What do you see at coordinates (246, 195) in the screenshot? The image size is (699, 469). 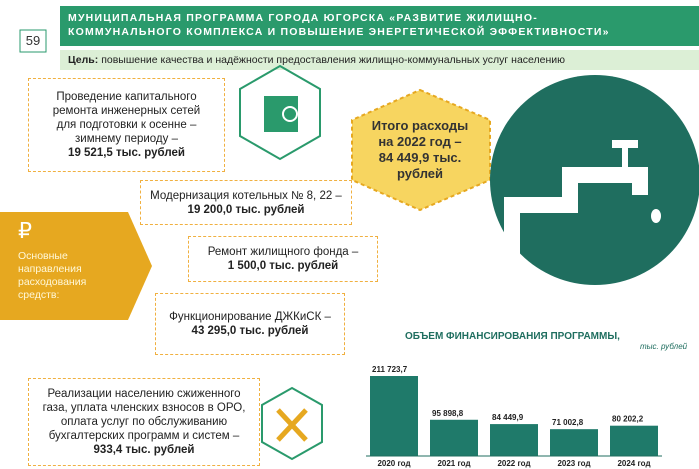 I see `item-line: Модернизация котельных № 8, 22 –` at bounding box center [246, 195].